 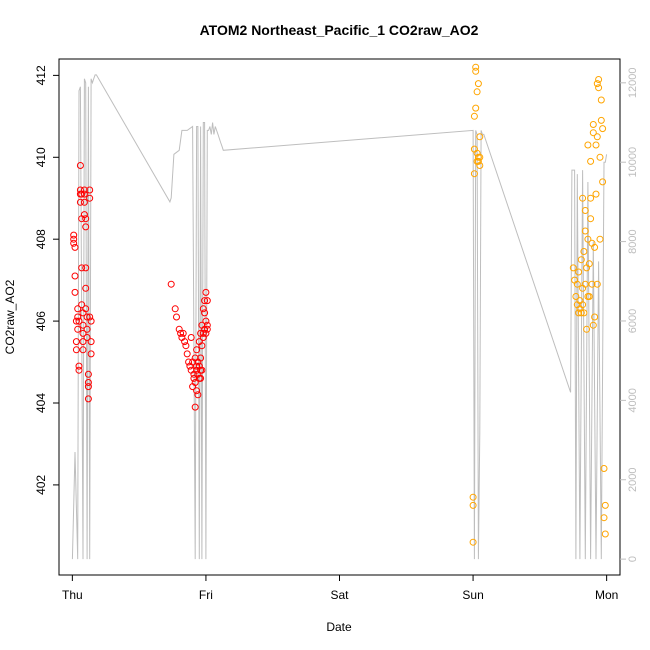 I want to click on y-tick-label: 412, so click(x=41, y=75).